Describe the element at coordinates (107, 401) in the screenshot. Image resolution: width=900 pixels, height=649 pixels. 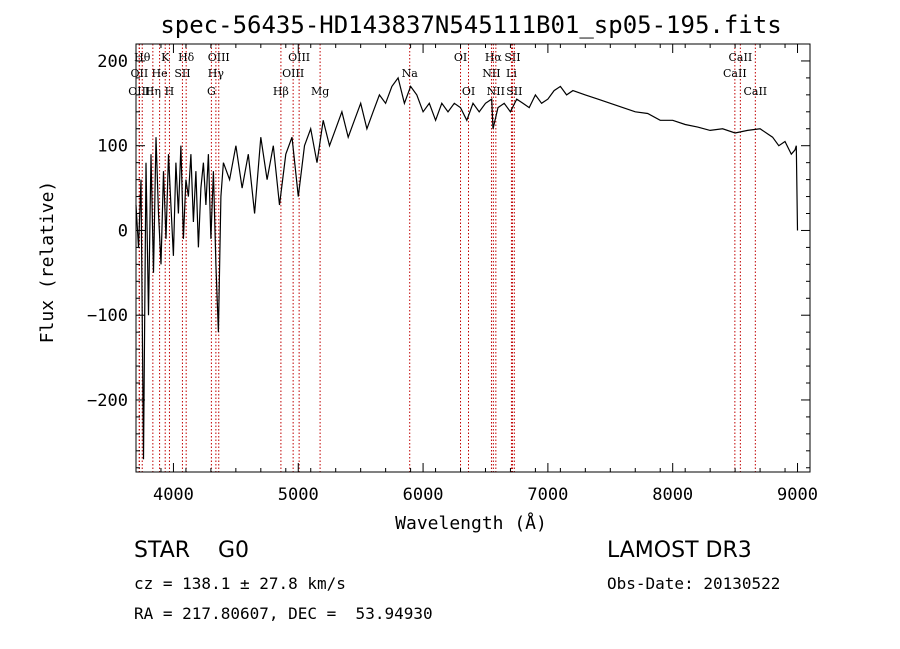
I see `y-tick-label-0: −200` at that location.